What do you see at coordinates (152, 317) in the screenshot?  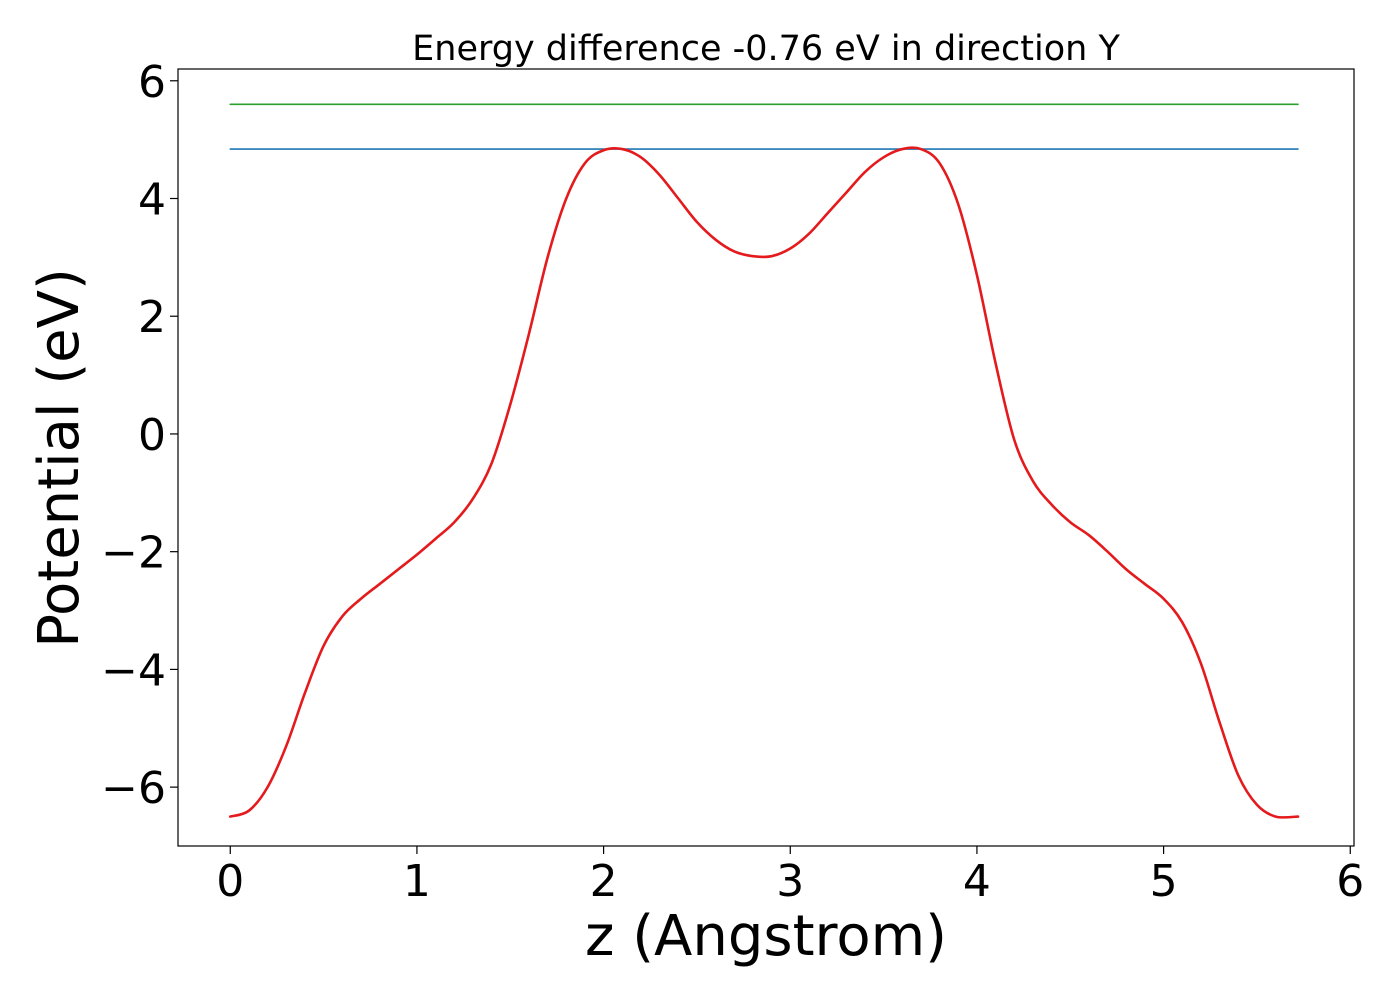 I see `y-tick-label: 2` at bounding box center [152, 317].